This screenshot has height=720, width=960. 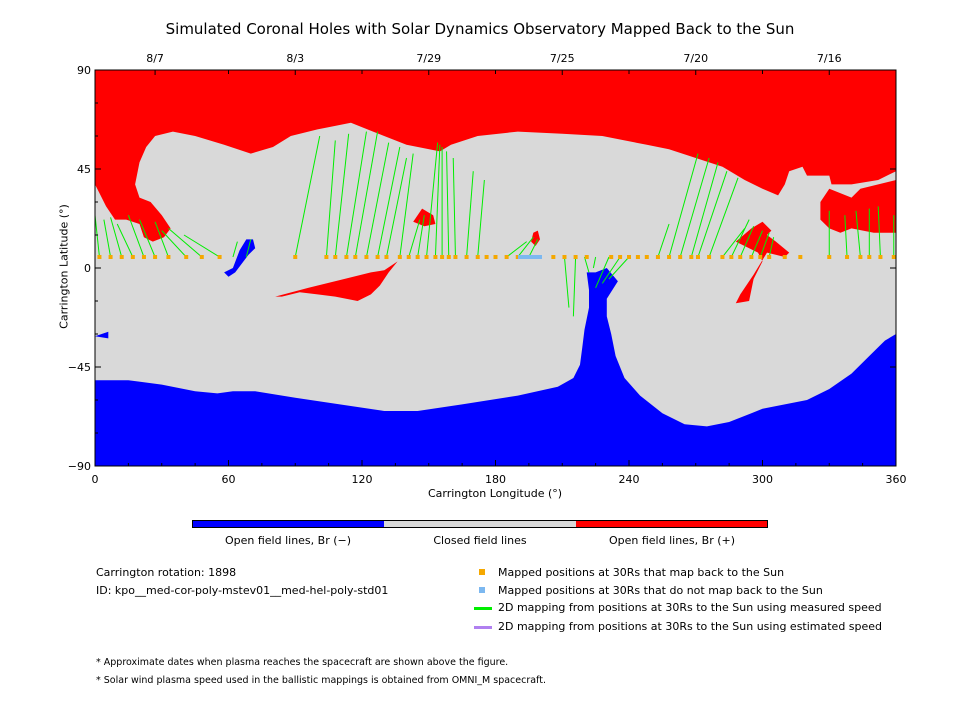 I want to click on colorbar-frame, so click(x=480, y=524).